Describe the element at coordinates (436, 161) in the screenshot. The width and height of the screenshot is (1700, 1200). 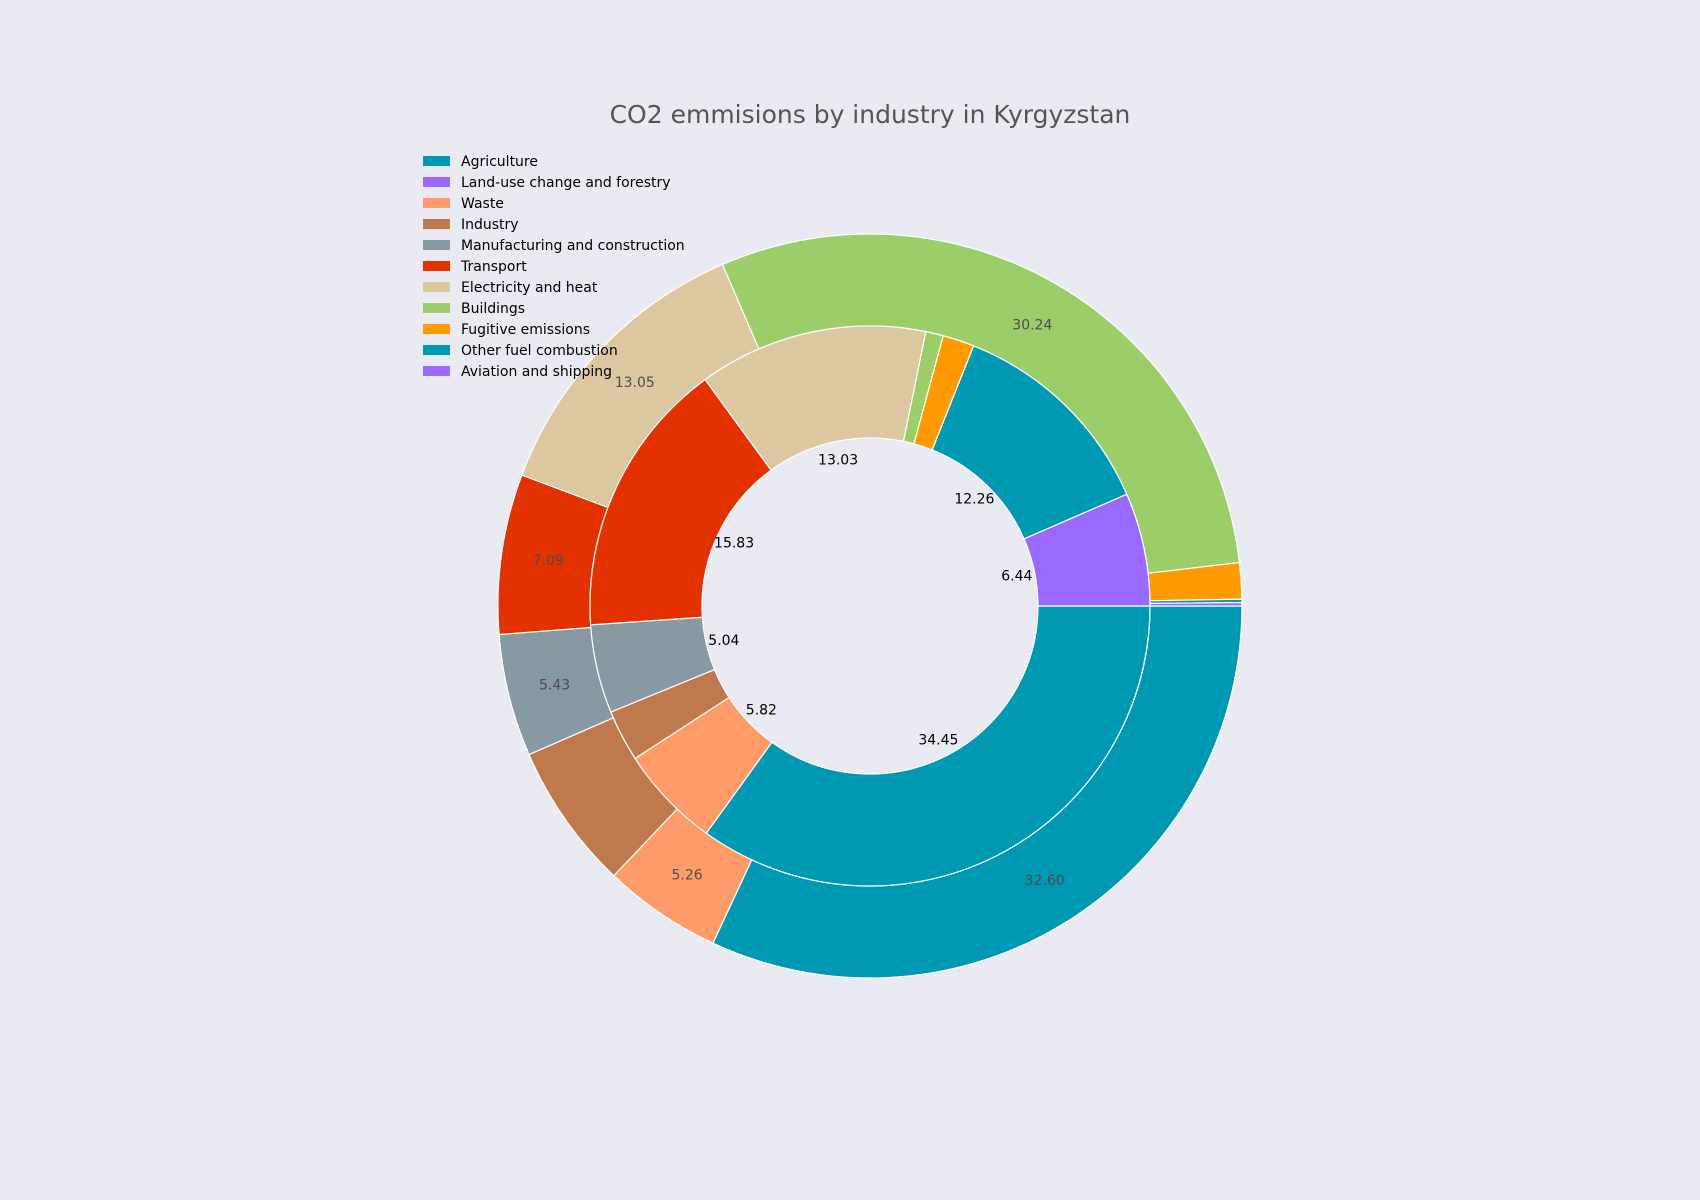
I see `legend-swatch-agriculture` at that location.